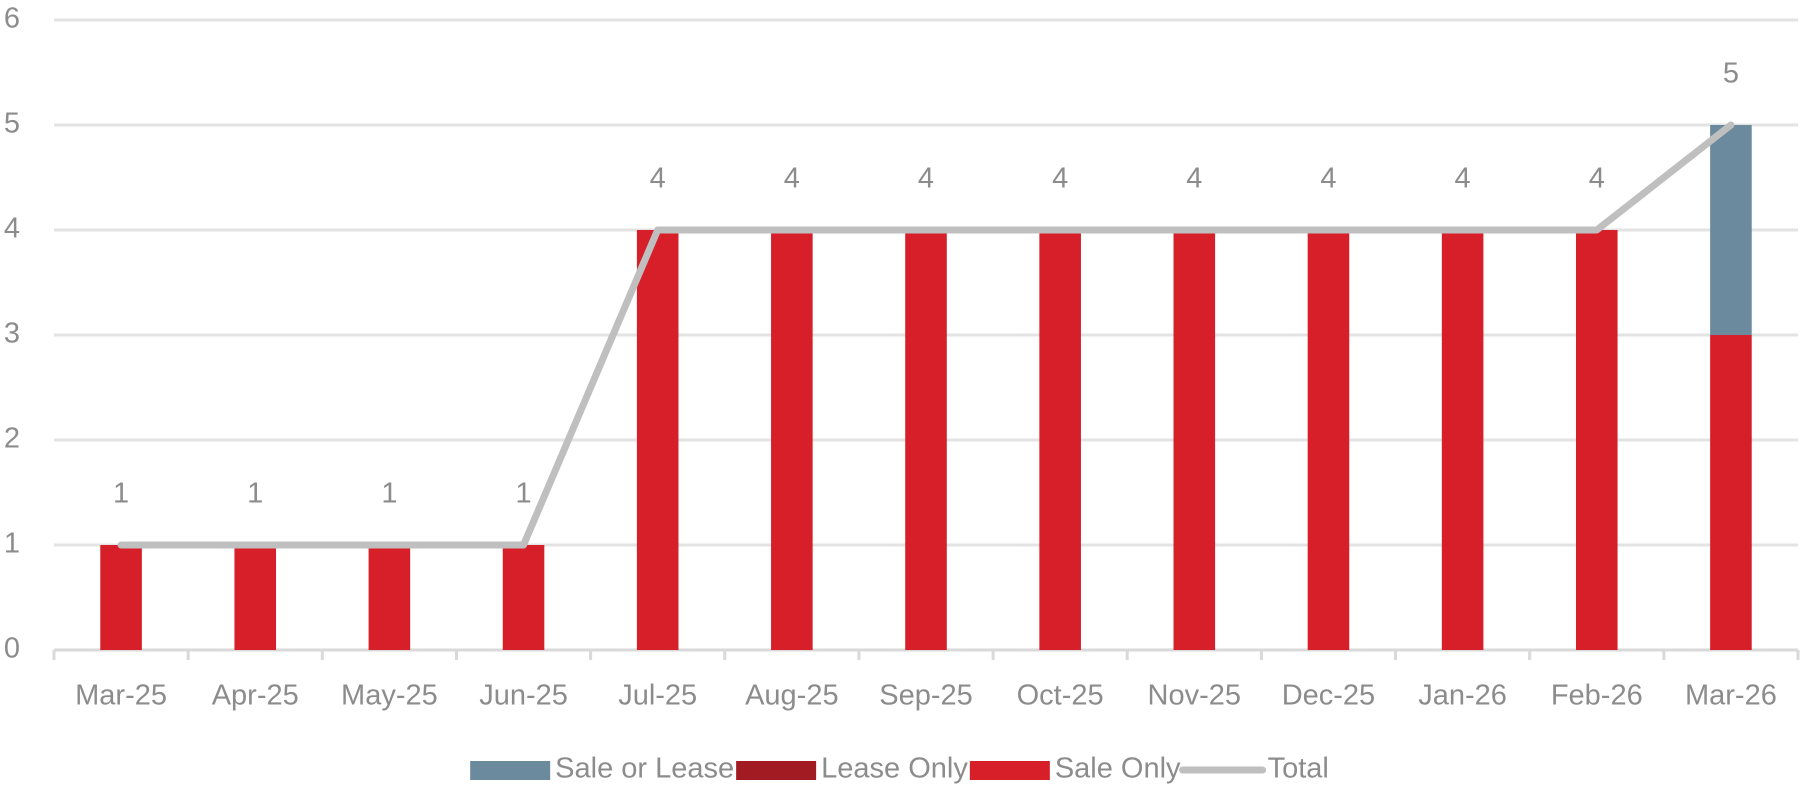 The image size is (1801, 792). Describe the element at coordinates (12, 19) in the screenshot. I see `y-tick-label: 6` at that location.